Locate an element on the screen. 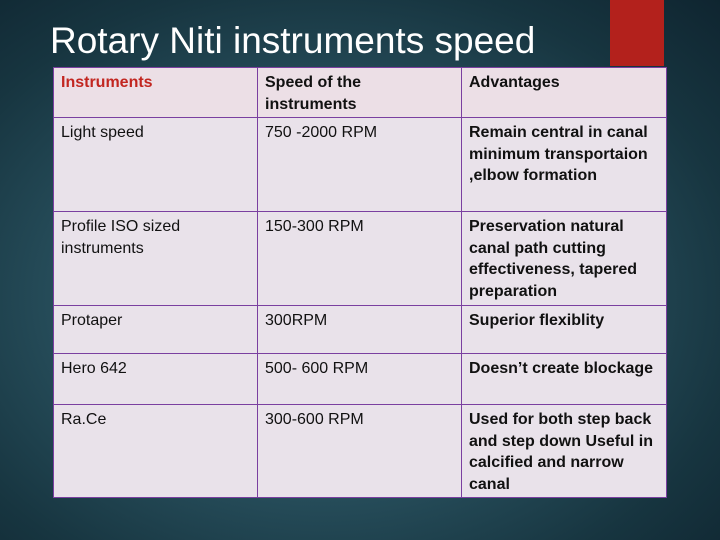 The height and width of the screenshot is (540, 720). header-instruments: Instruments is located at coordinates (155, 92).